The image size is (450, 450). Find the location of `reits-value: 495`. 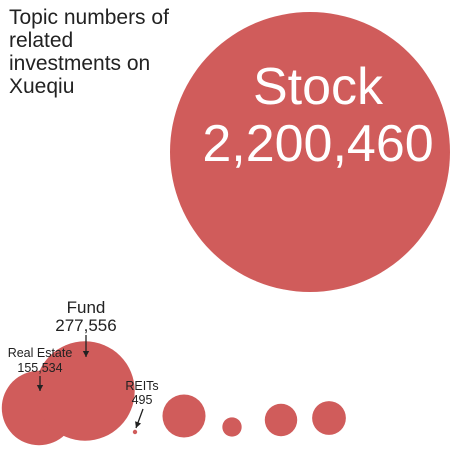

reits-value: 495 is located at coordinates (142, 400).